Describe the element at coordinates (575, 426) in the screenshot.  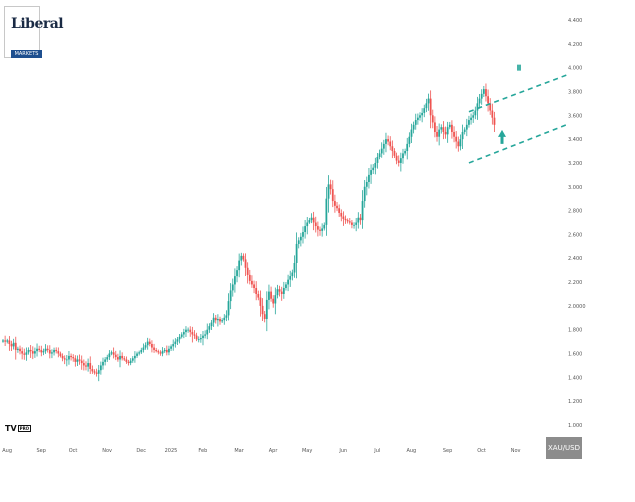
I see `y-tick-label: 1.000` at that location.